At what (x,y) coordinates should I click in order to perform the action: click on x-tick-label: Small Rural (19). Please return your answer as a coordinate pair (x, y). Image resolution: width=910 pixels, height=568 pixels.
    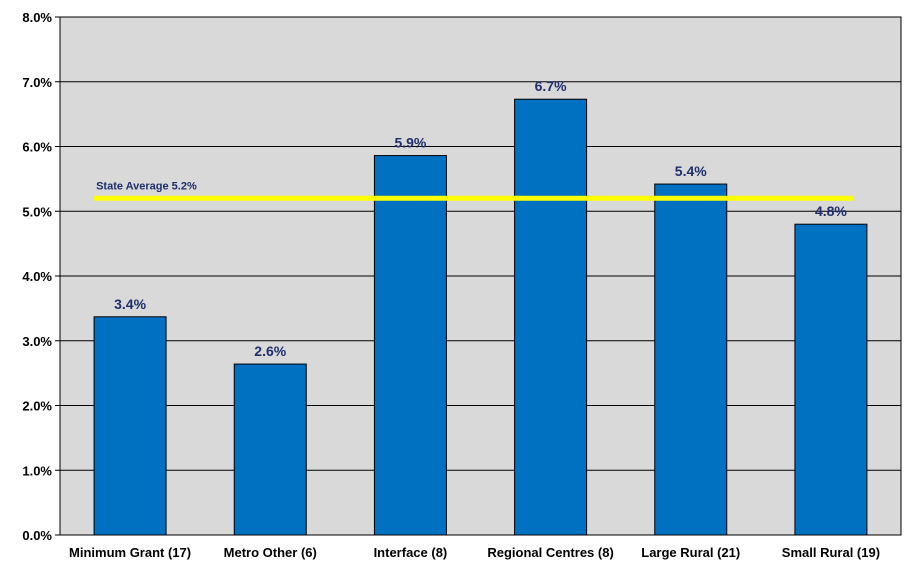
    Looking at the image, I should click on (831, 552).